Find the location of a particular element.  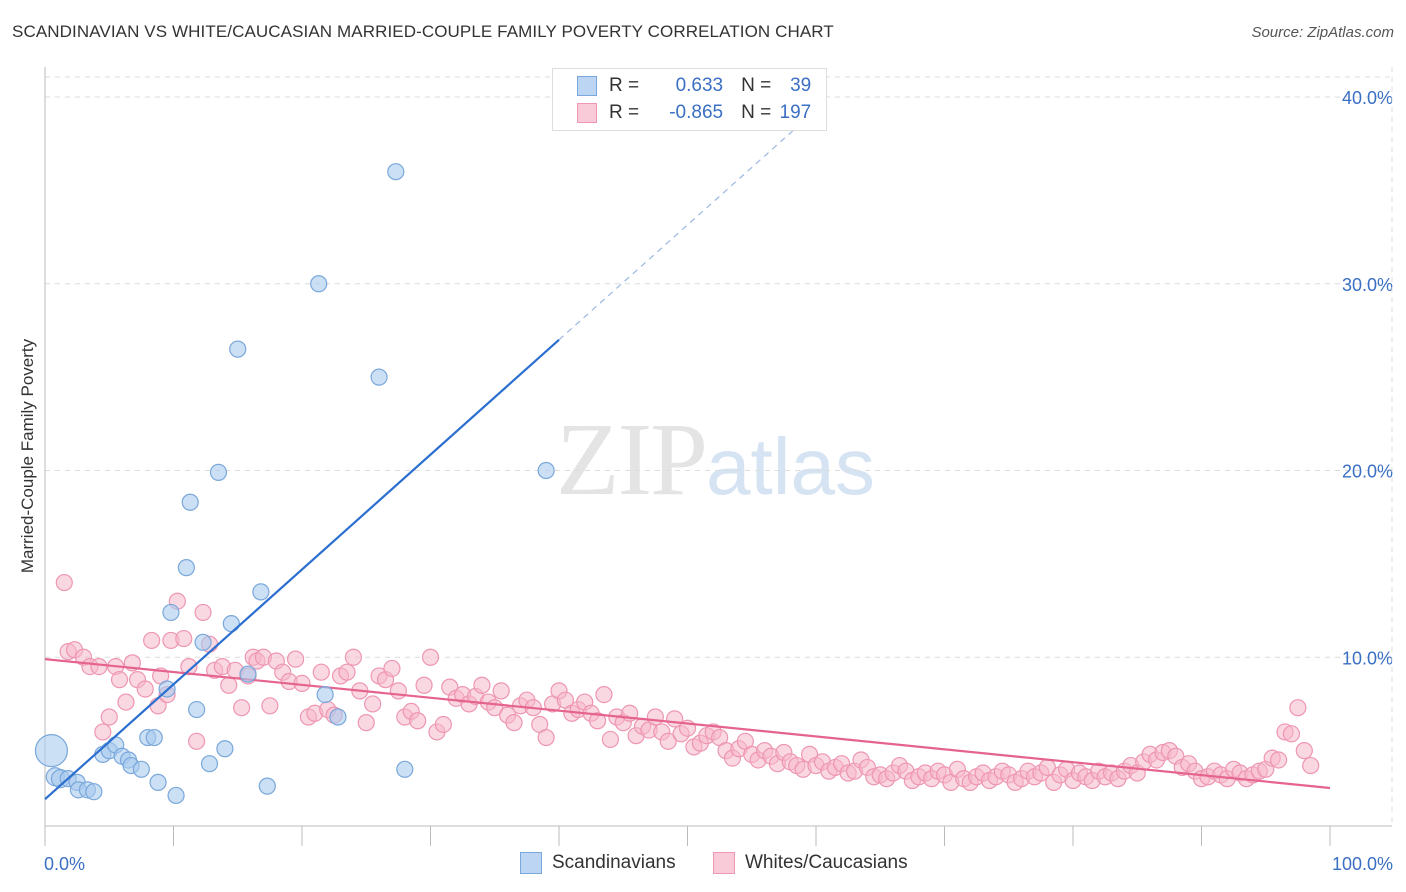

legend-row-whites: R = -0.865 N = 197 is located at coordinates (694, 113).